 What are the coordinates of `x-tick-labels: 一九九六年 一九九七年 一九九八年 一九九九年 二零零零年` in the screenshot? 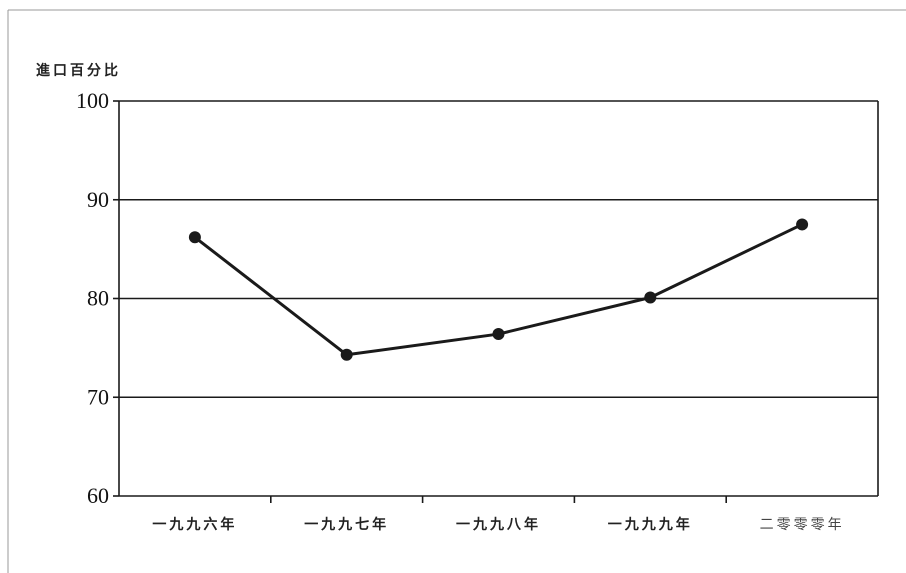 It's located at (498, 524).